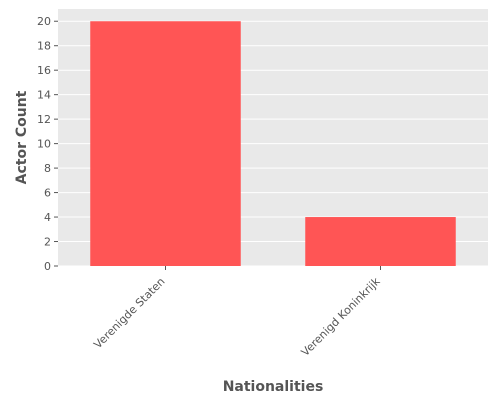 This screenshot has height=400, width=500. Describe the element at coordinates (22, 137) in the screenshot. I see `y-axis-title: Actor Count` at that location.